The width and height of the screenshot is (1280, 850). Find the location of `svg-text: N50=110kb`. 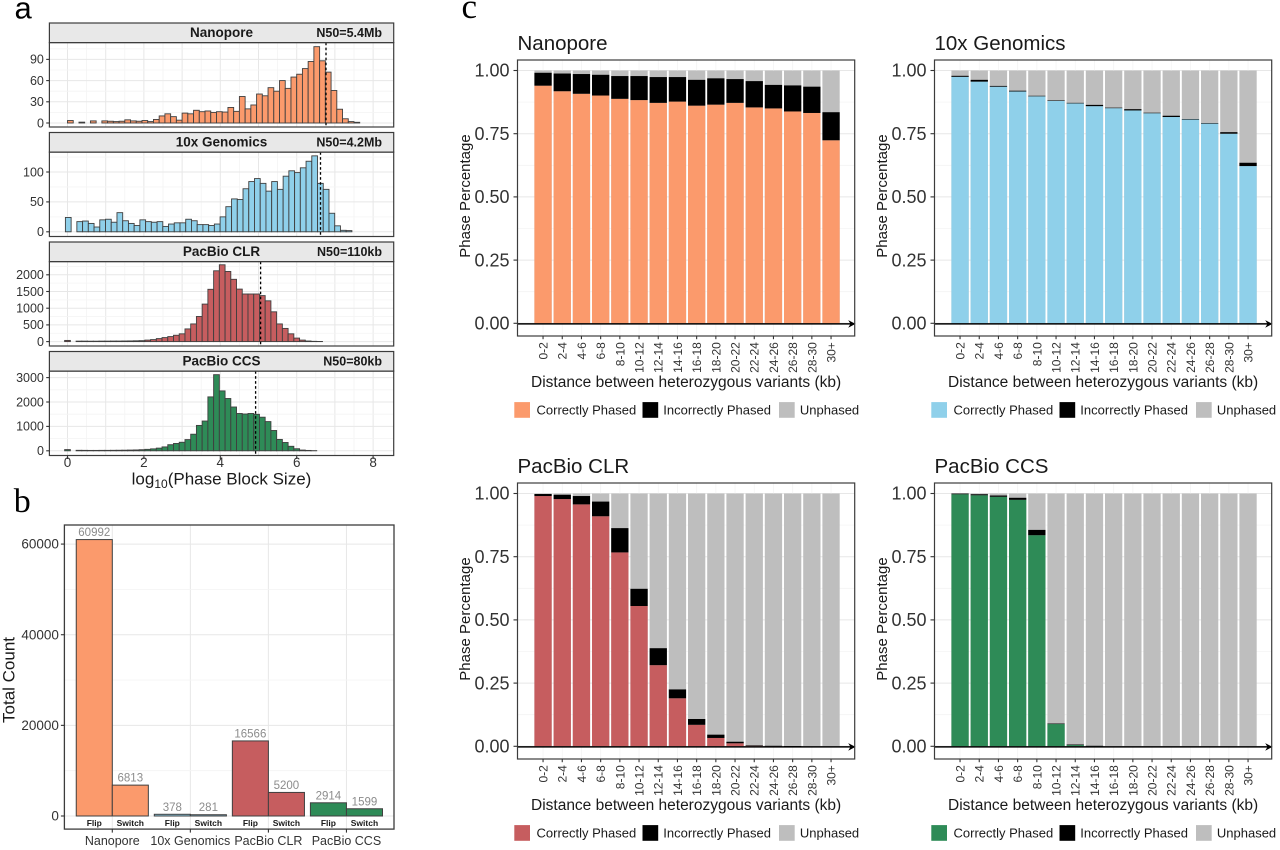

svg-text: N50=110kb is located at coordinates (349, 252).